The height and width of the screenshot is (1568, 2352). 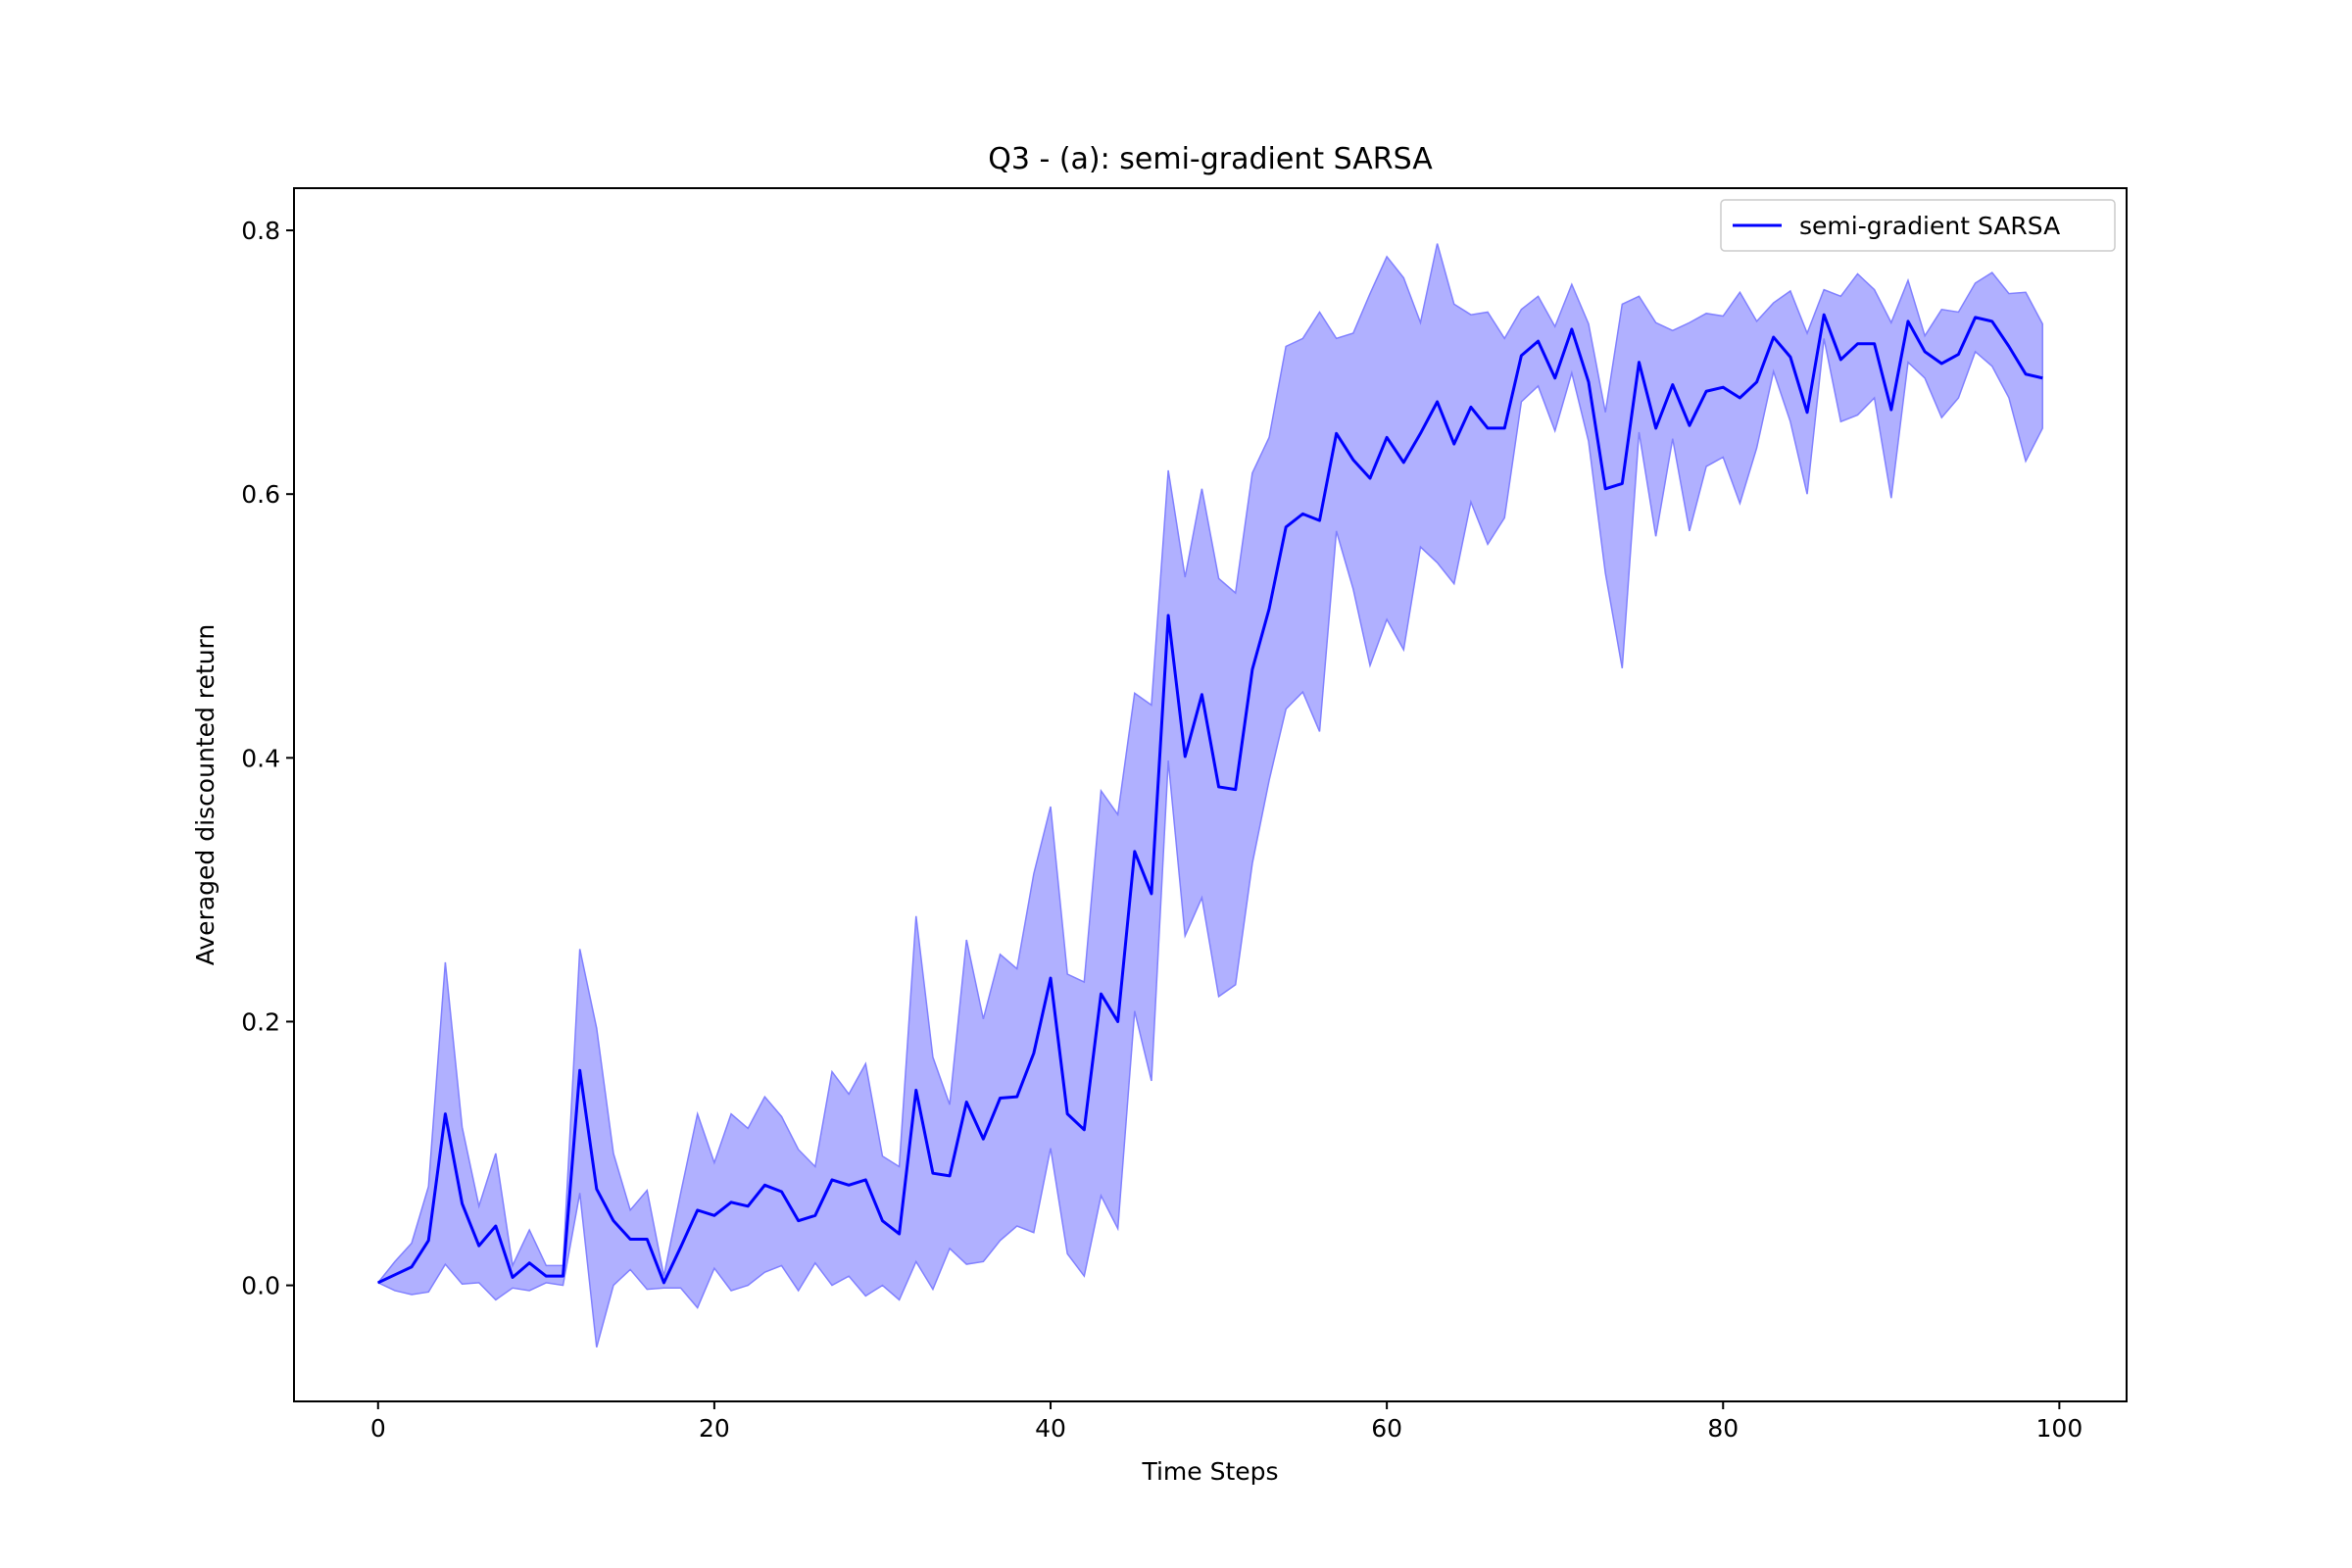 What do you see at coordinates (378, 1428) in the screenshot?
I see `x-tick-label: 0` at bounding box center [378, 1428].